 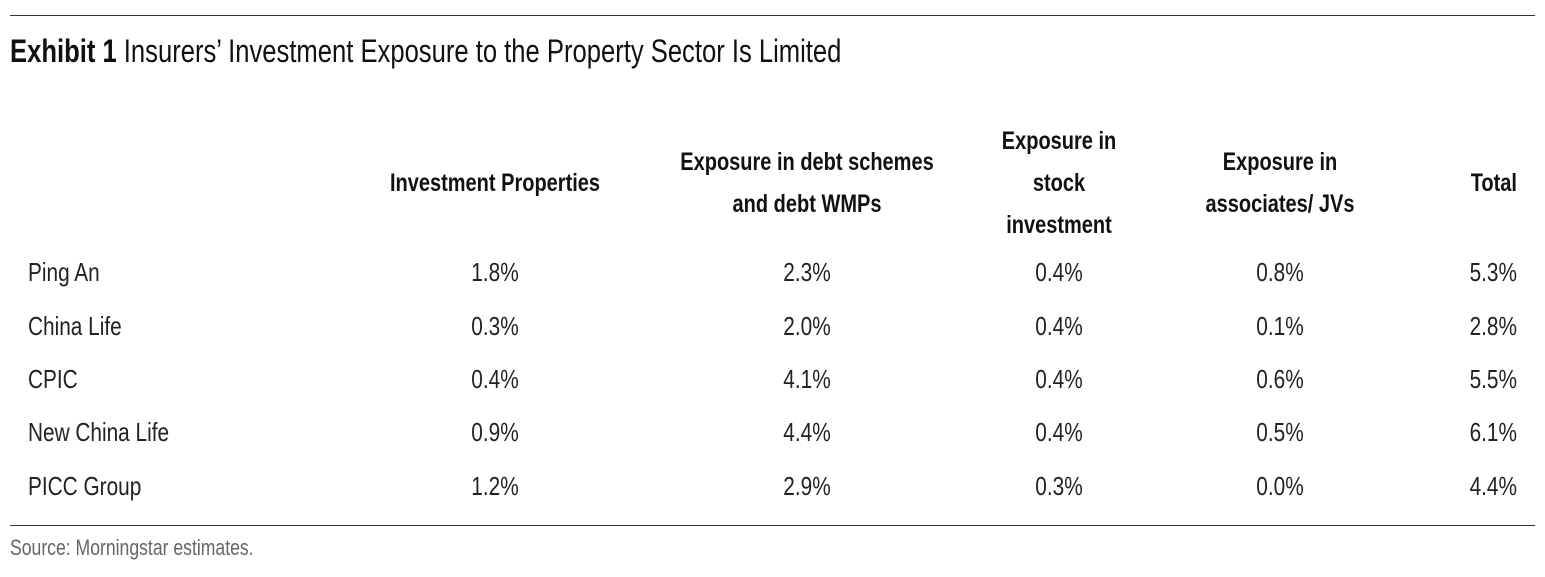 What do you see at coordinates (99, 432) in the screenshot?
I see `row-label: New China Life` at bounding box center [99, 432].